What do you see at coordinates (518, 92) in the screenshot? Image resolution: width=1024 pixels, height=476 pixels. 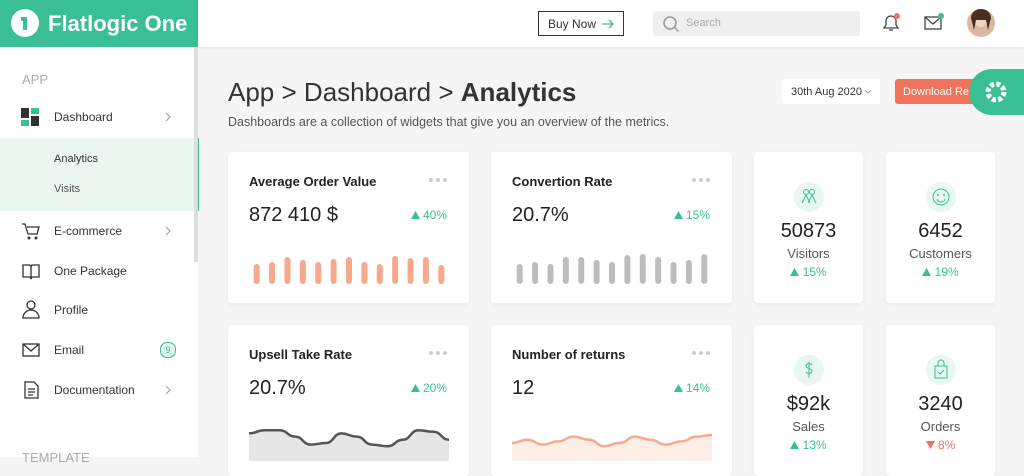 I see `crumb-current: Analytics` at bounding box center [518, 92].